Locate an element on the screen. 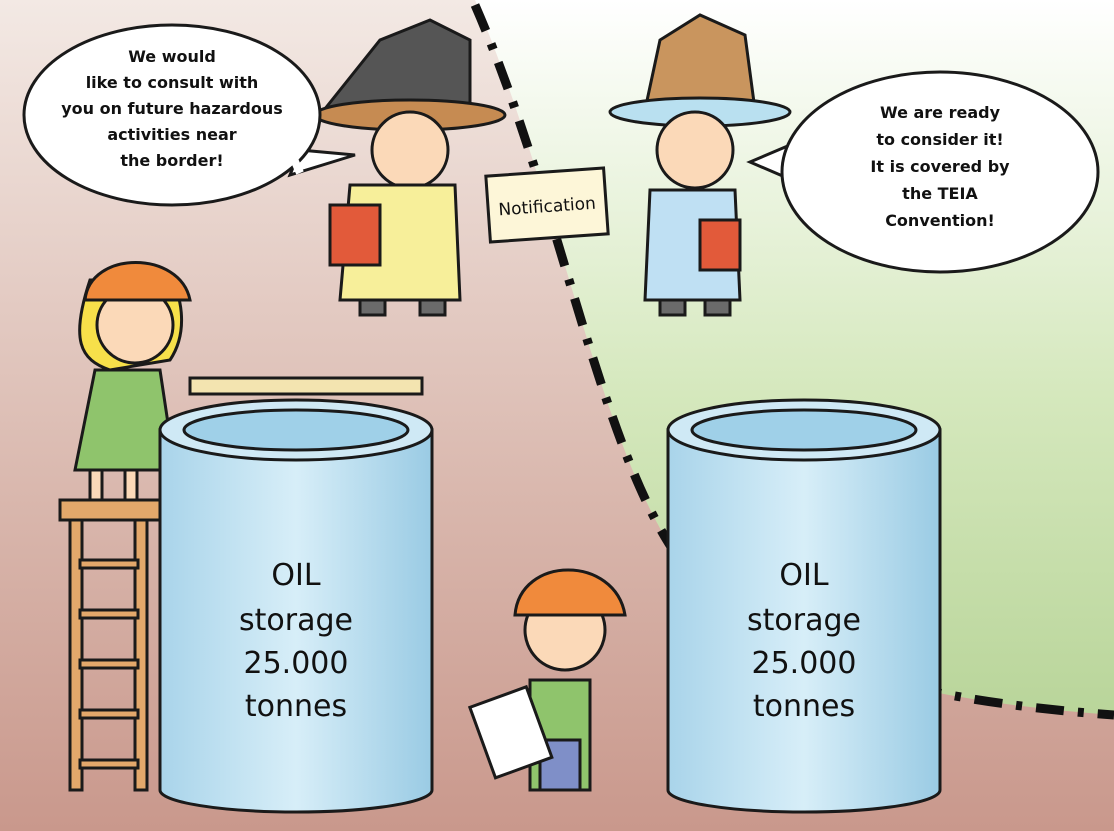  bubble-text: We would is located at coordinates (172, 56).